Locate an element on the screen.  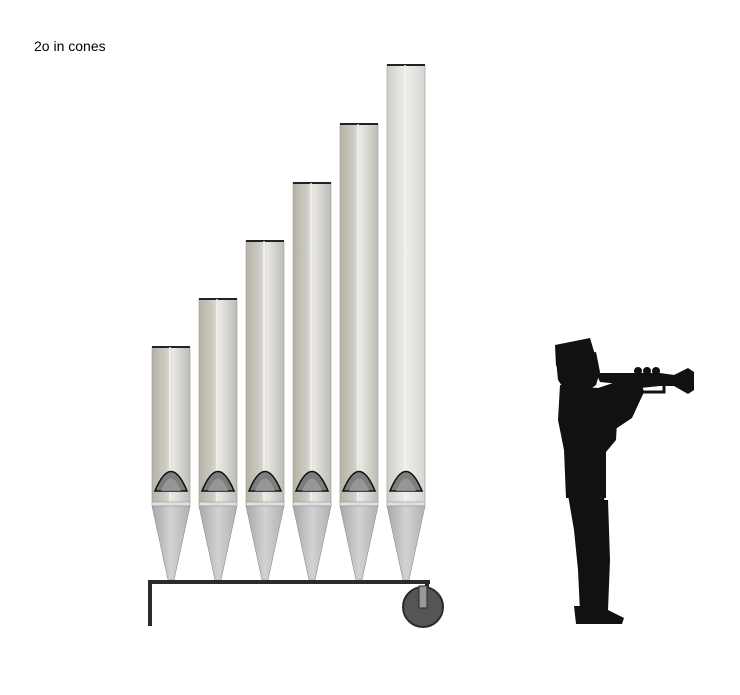
cart-rail is located at coordinates (289, 582).